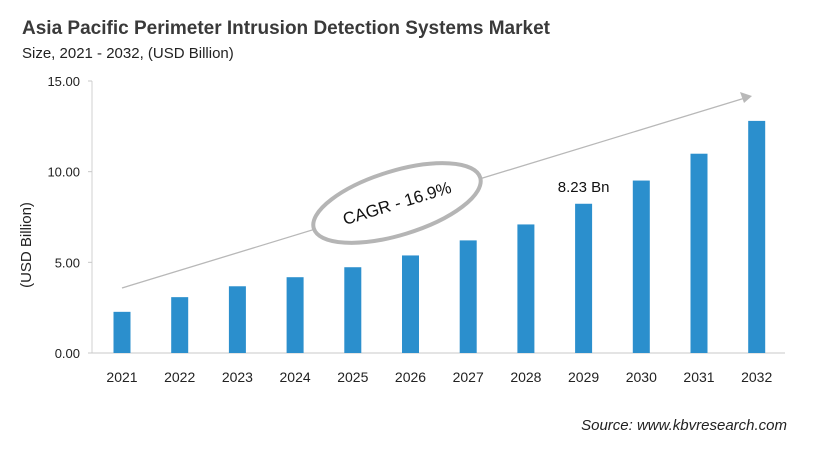 This screenshot has height=453, width=817. Describe the element at coordinates (468, 377) in the screenshot. I see `x-tick-label: 2027` at that location.